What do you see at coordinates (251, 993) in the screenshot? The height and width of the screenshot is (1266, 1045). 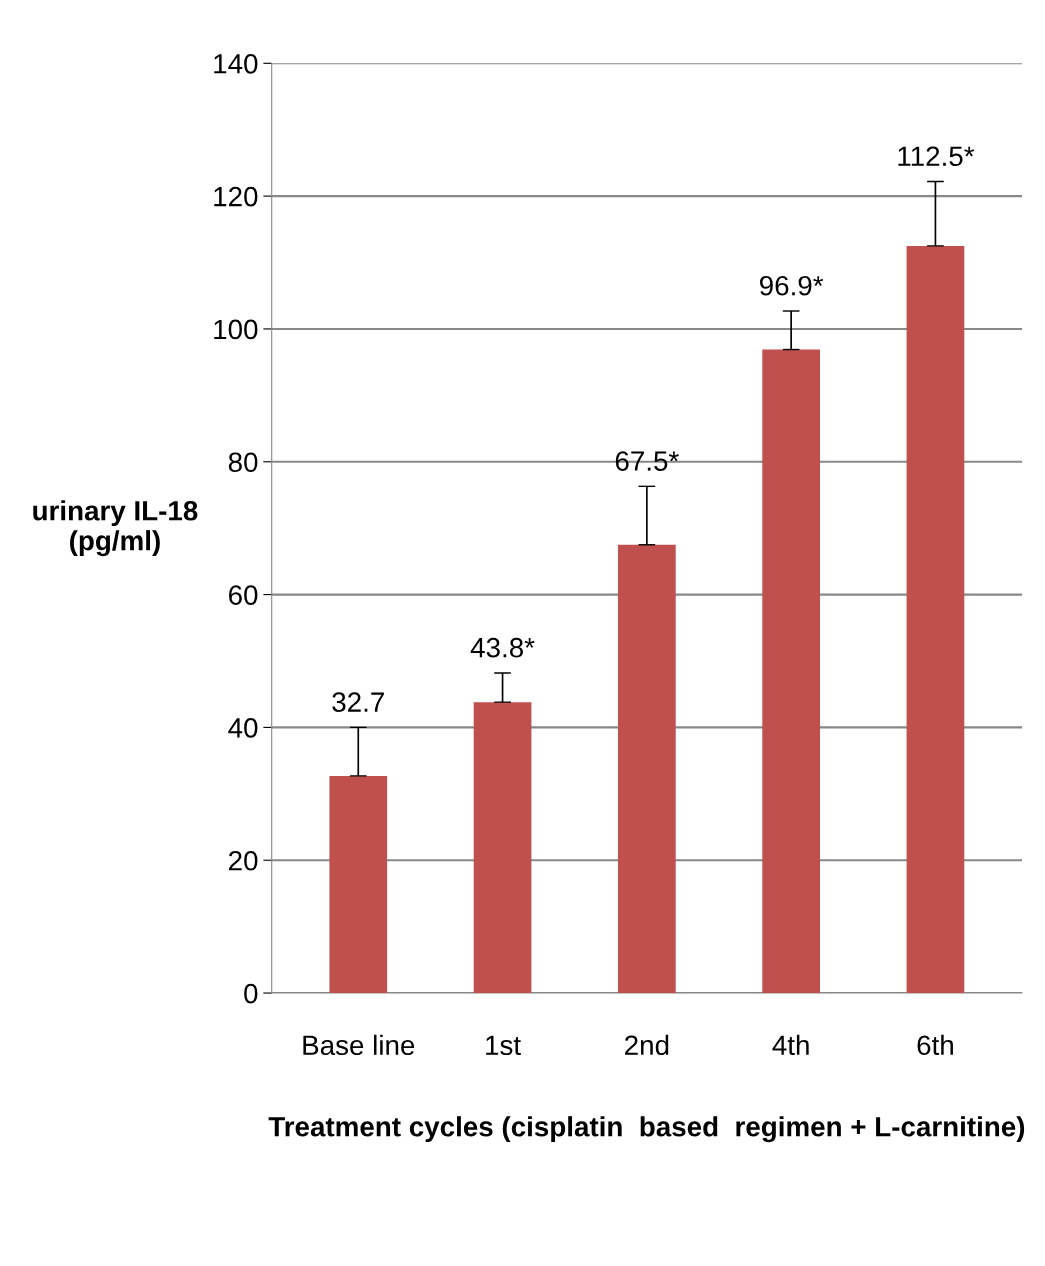 I see `y-tick-label: 0` at bounding box center [251, 993].